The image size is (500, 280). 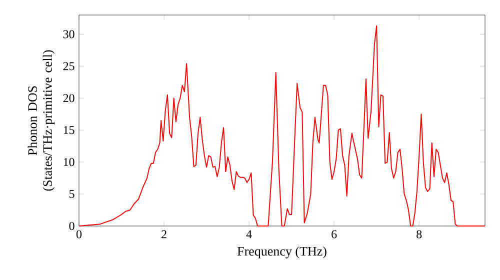 I want to click on y-axis-title: Phonon DOS (States/THz·primitive cell), so click(x=41, y=120).